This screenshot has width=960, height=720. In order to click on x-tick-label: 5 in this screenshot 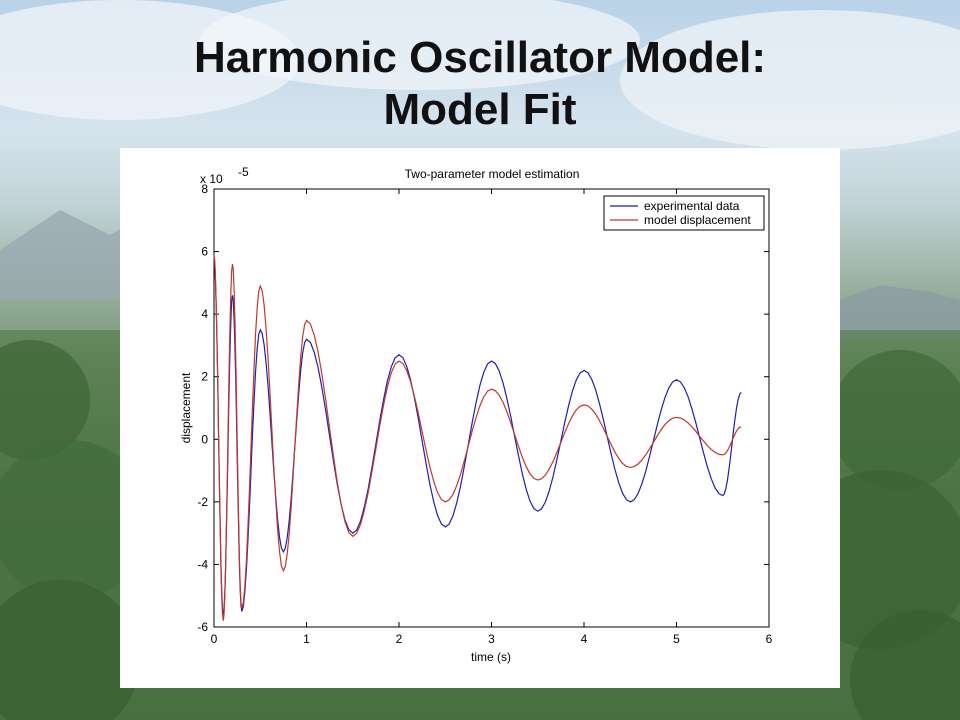, I will do `click(676, 639)`.